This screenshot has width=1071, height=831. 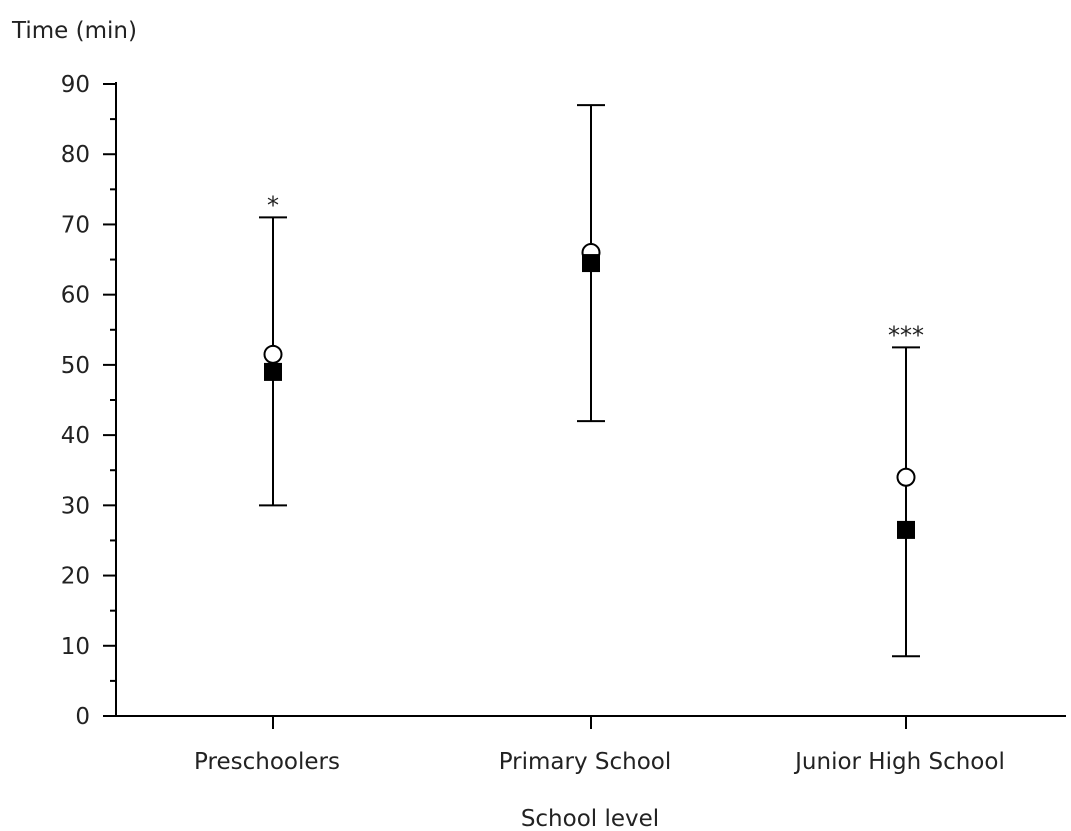 What do you see at coordinates (75, 577) in the screenshot?
I see `y-tick-label: 20` at bounding box center [75, 577].